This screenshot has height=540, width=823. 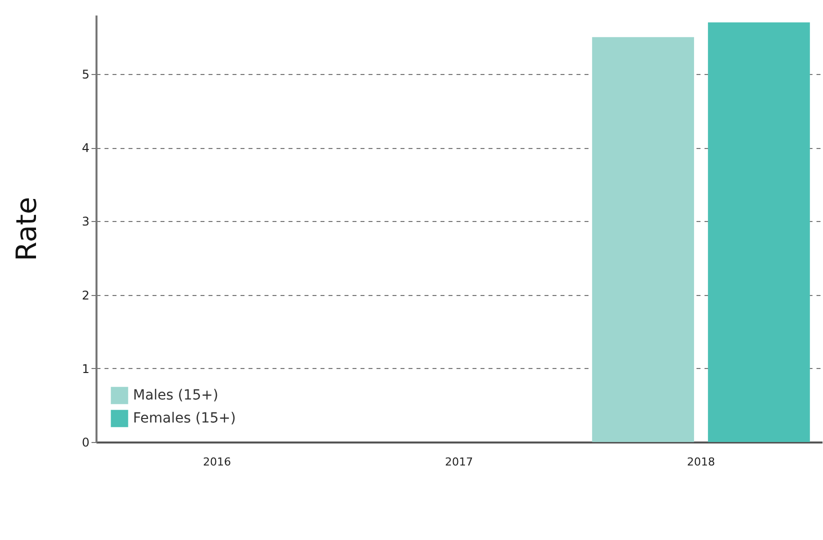 What do you see at coordinates (86, 369) in the screenshot?
I see `y-tick-label: 1` at bounding box center [86, 369].